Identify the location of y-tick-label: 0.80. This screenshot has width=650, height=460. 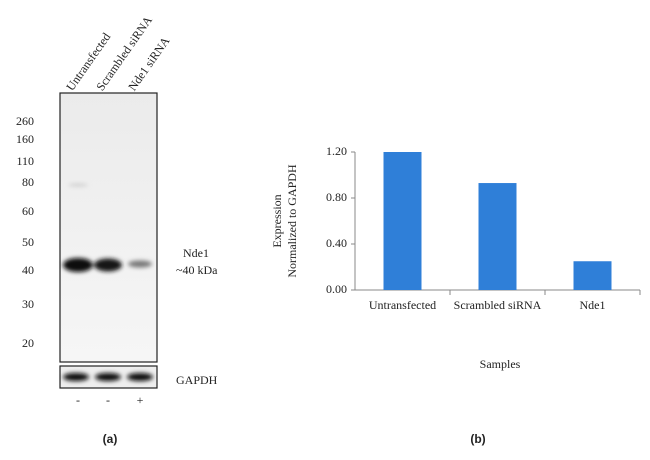
(336, 197).